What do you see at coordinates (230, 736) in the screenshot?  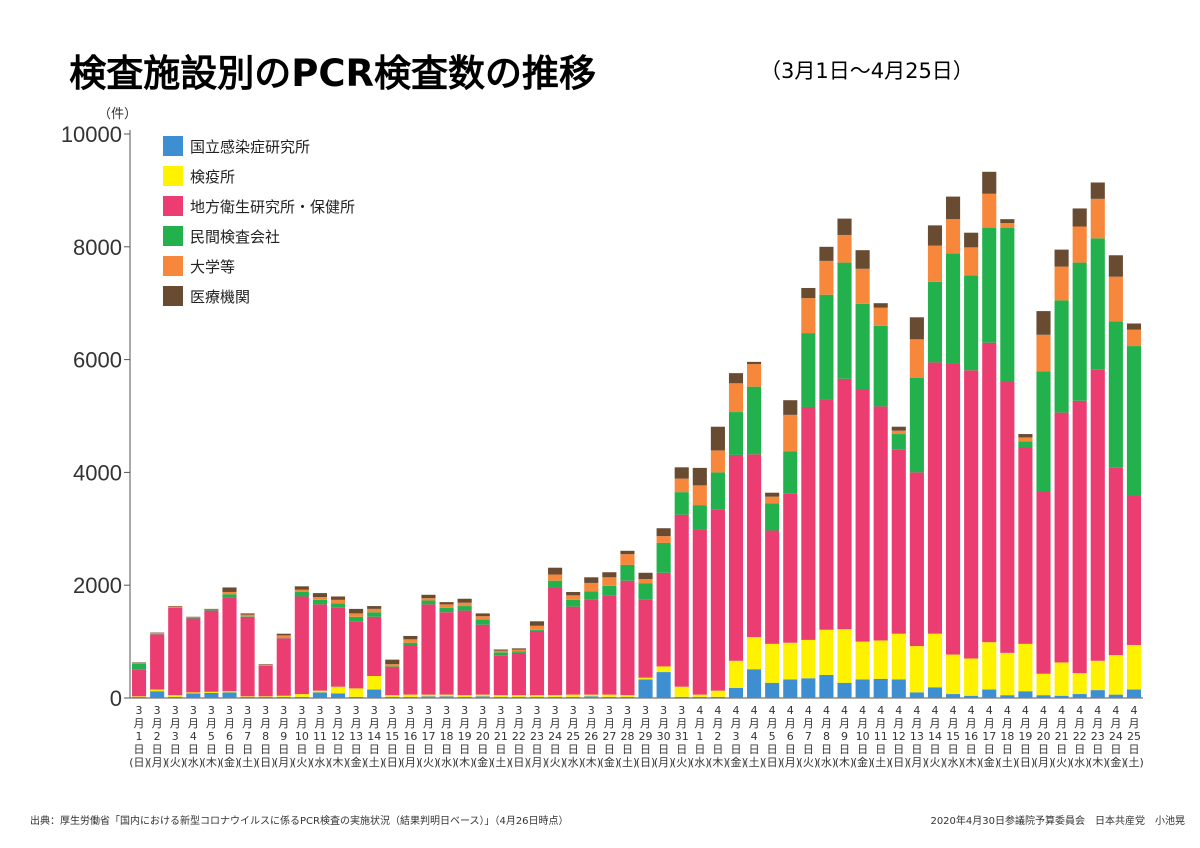 I see `x-tick-label: 3 月 6 日(金)` at bounding box center [230, 736].